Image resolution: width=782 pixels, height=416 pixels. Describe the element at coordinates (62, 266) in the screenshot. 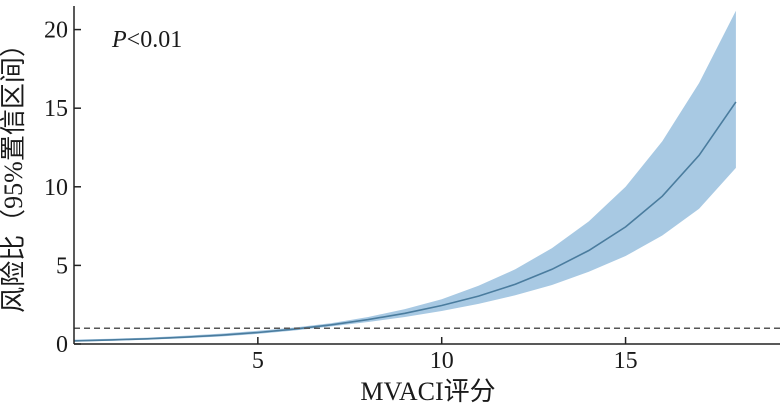

I see `y-tick-label: 5` at that location.